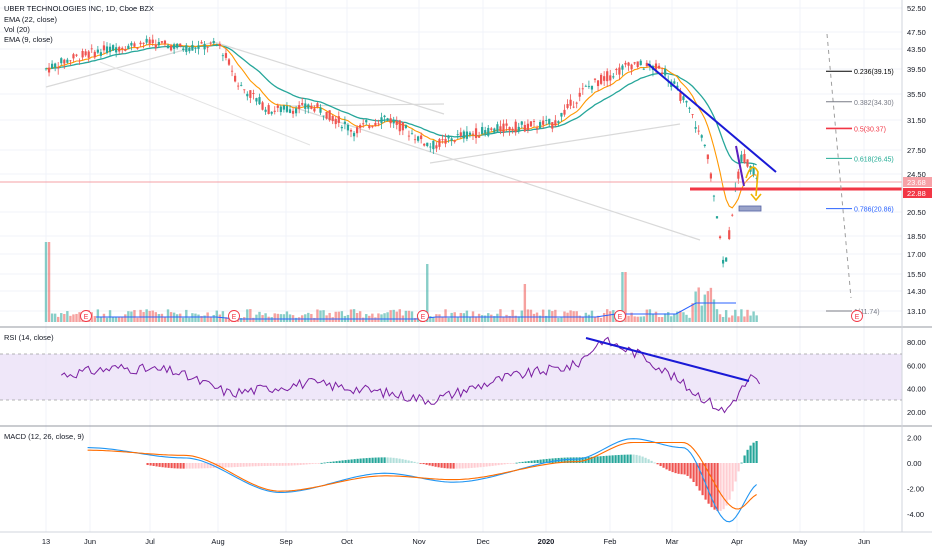  I want to click on macd-legend: MACD (12, 26, close, 9), so click(44, 436).